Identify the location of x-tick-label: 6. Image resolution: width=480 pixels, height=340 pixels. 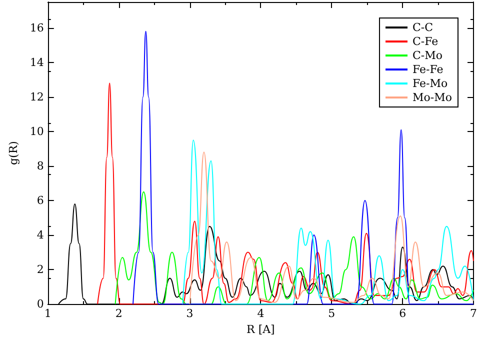
(402, 313).